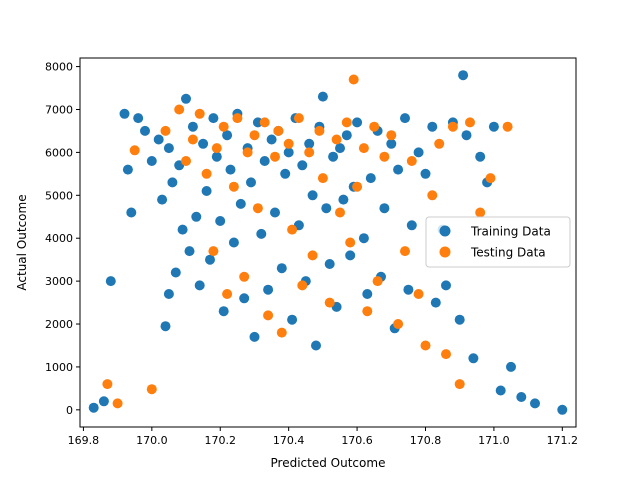 Image resolution: width=640 pixels, height=480 pixels. I want to click on y-tick-label: 5000, so click(59, 195).